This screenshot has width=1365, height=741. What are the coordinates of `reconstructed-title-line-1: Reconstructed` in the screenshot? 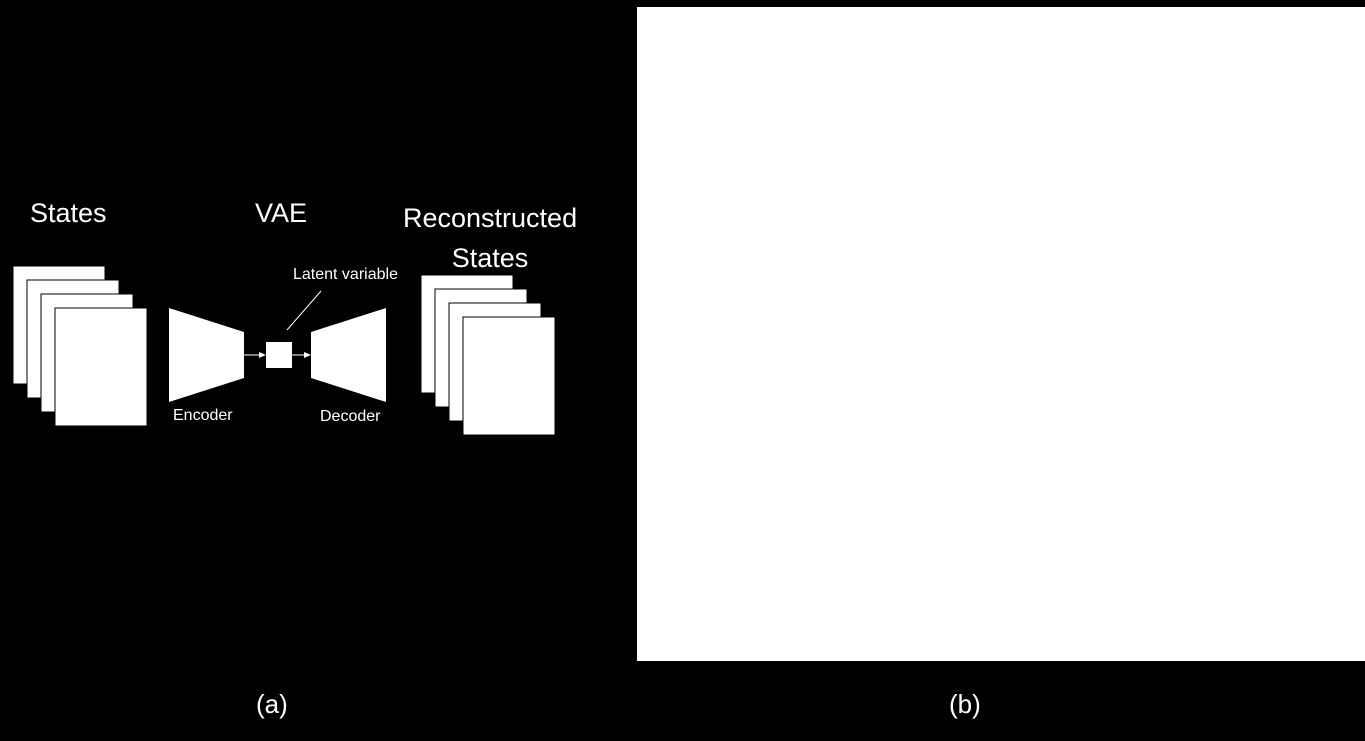 It's located at (490, 218).